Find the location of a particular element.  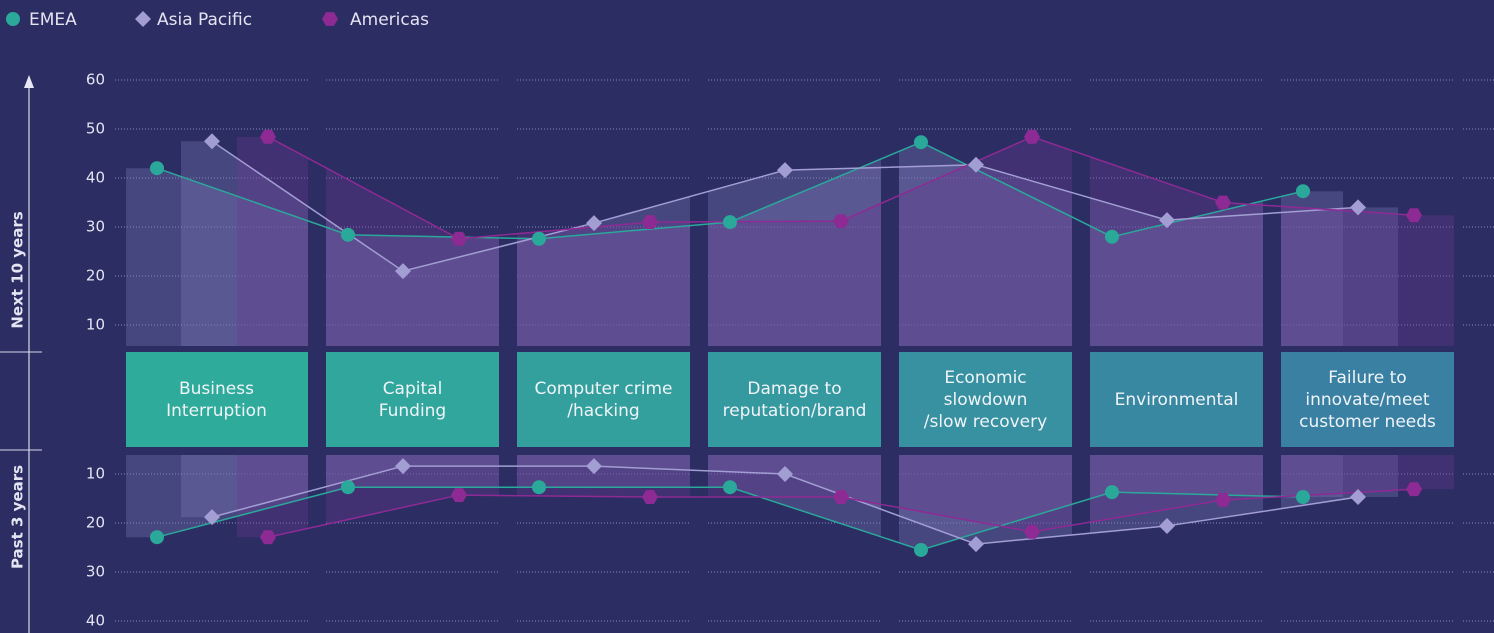

y-axis-label: Past 3 years is located at coordinates (18, 517).